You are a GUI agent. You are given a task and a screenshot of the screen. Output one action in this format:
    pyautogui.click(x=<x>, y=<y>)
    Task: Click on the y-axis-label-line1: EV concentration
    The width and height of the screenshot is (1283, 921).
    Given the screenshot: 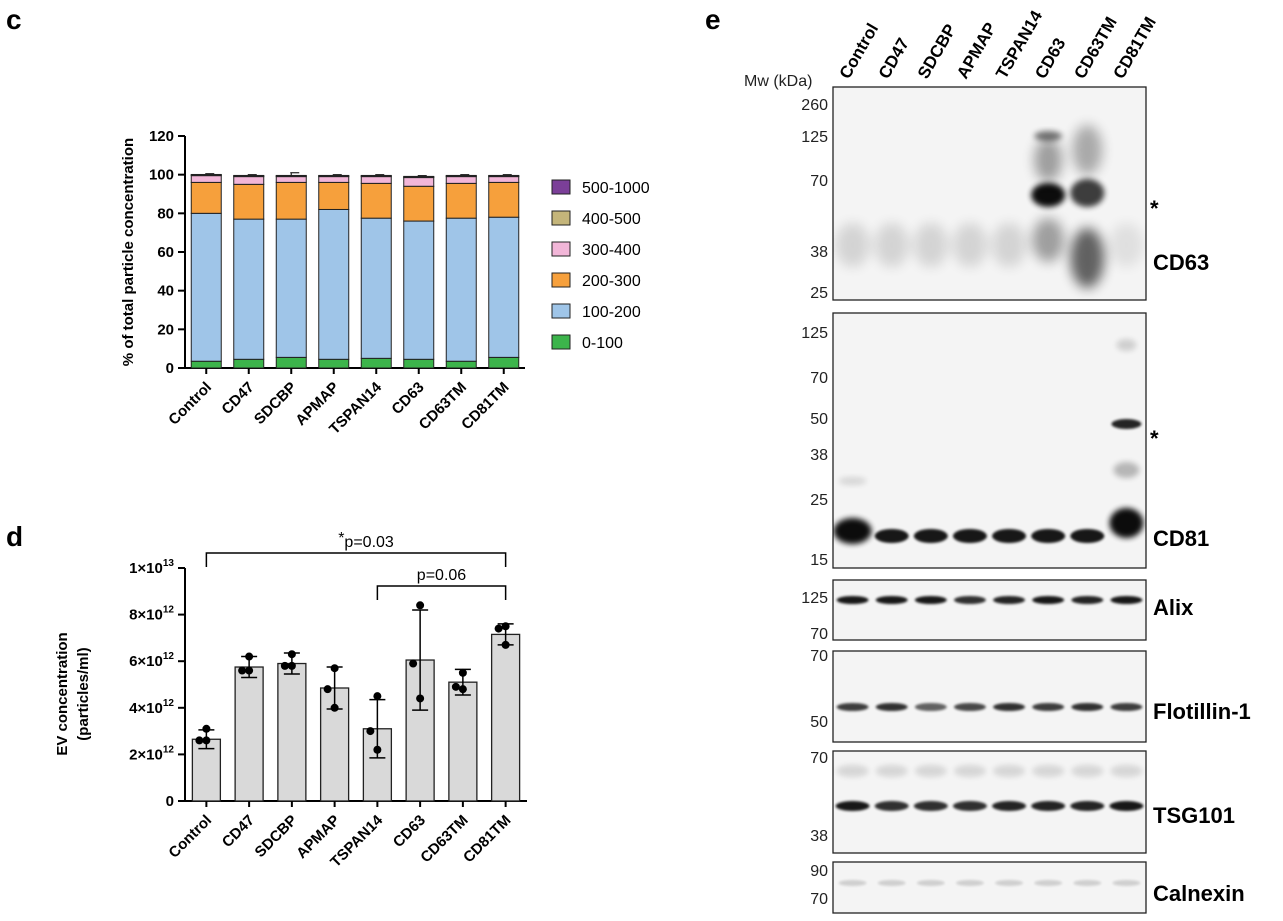 What is the action you would take?
    pyautogui.click(x=62, y=693)
    